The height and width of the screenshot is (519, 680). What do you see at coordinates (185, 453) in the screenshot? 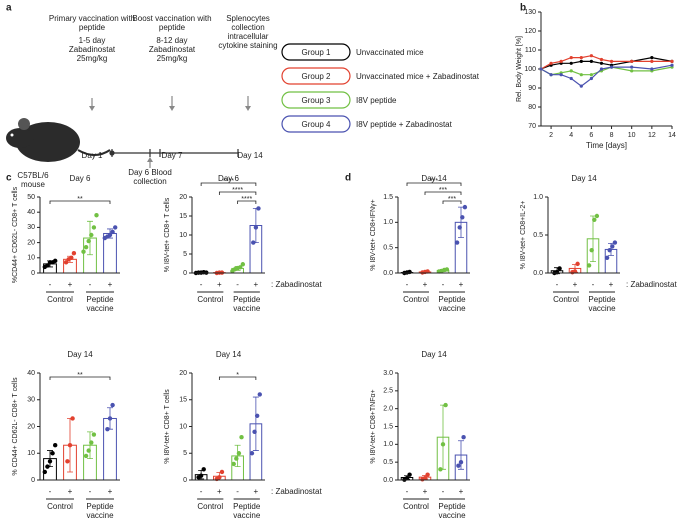
I see `y-tick-label: 5` at bounding box center [185, 453].